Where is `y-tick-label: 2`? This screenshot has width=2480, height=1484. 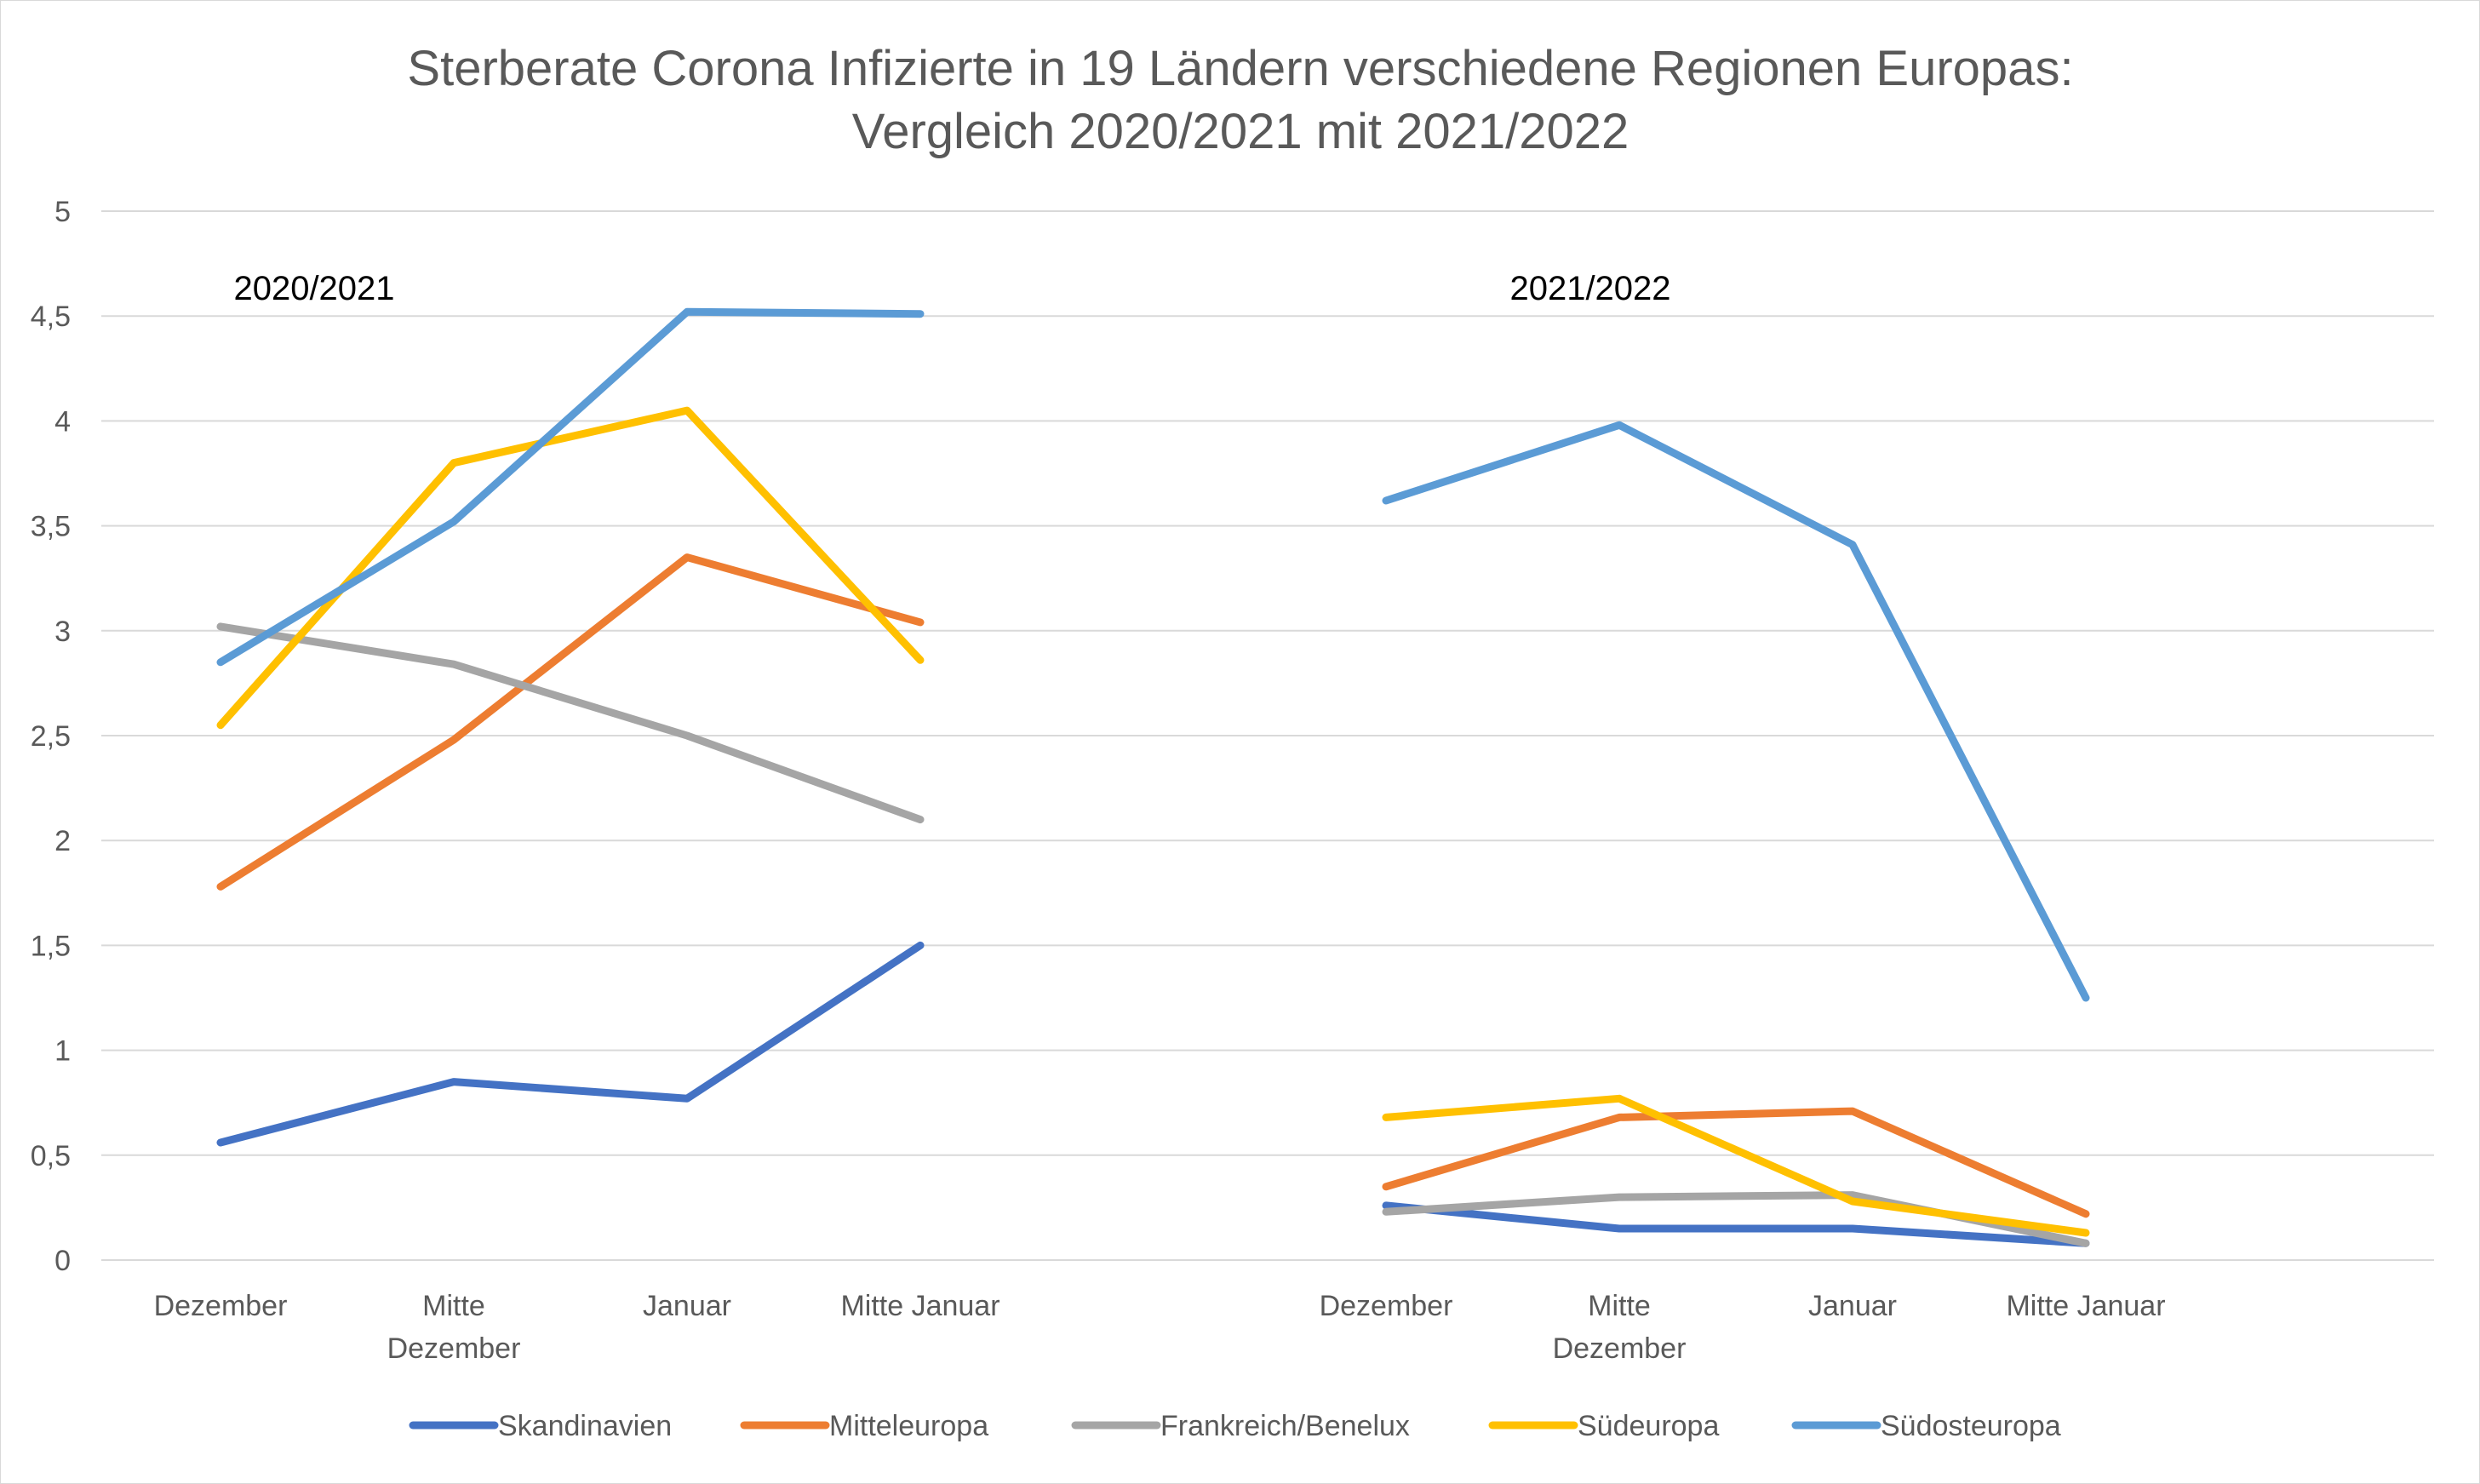 y-tick-label: 2 is located at coordinates (62, 841).